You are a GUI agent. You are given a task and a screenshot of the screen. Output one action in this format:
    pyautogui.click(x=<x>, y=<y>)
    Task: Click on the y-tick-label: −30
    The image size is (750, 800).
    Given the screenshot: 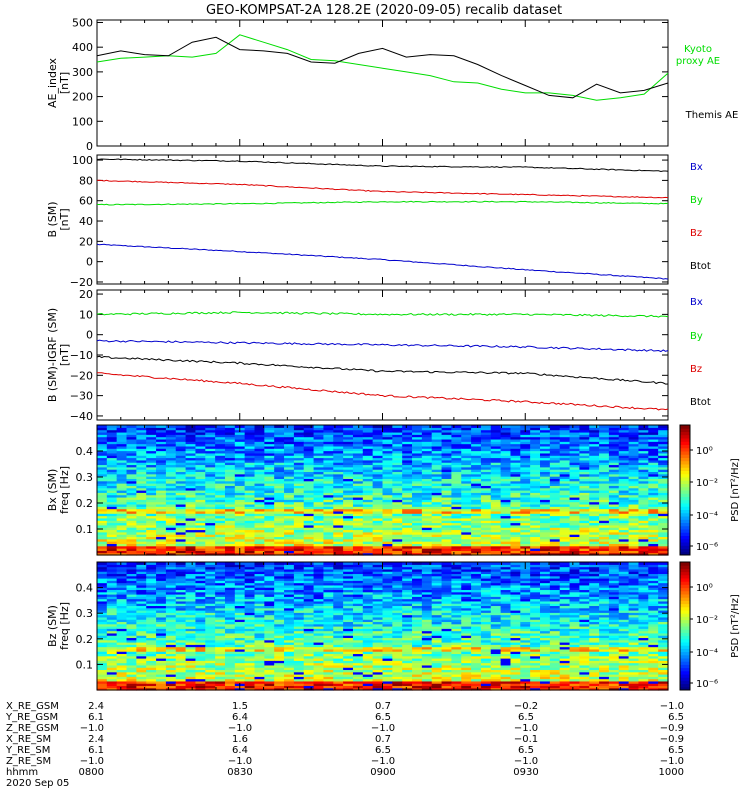 What is the action you would take?
    pyautogui.click(x=81, y=396)
    